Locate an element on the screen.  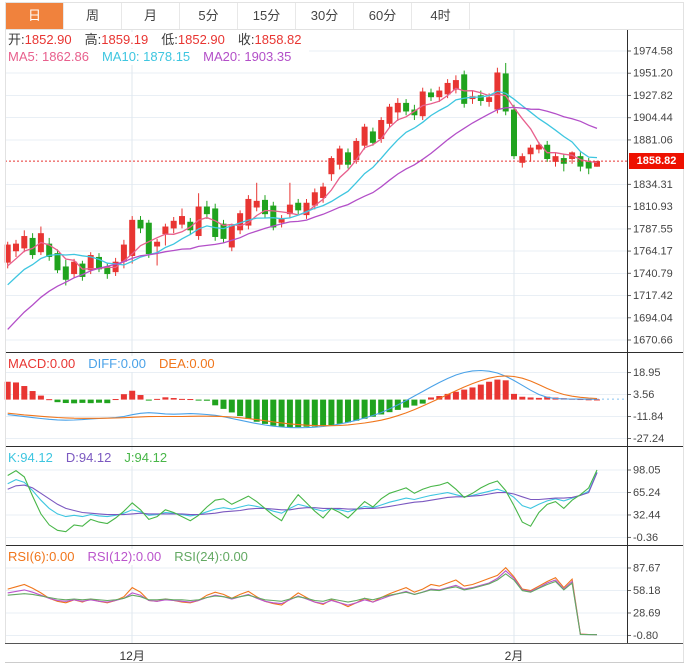
separator-macd-top is located at coordinates (344, 352).